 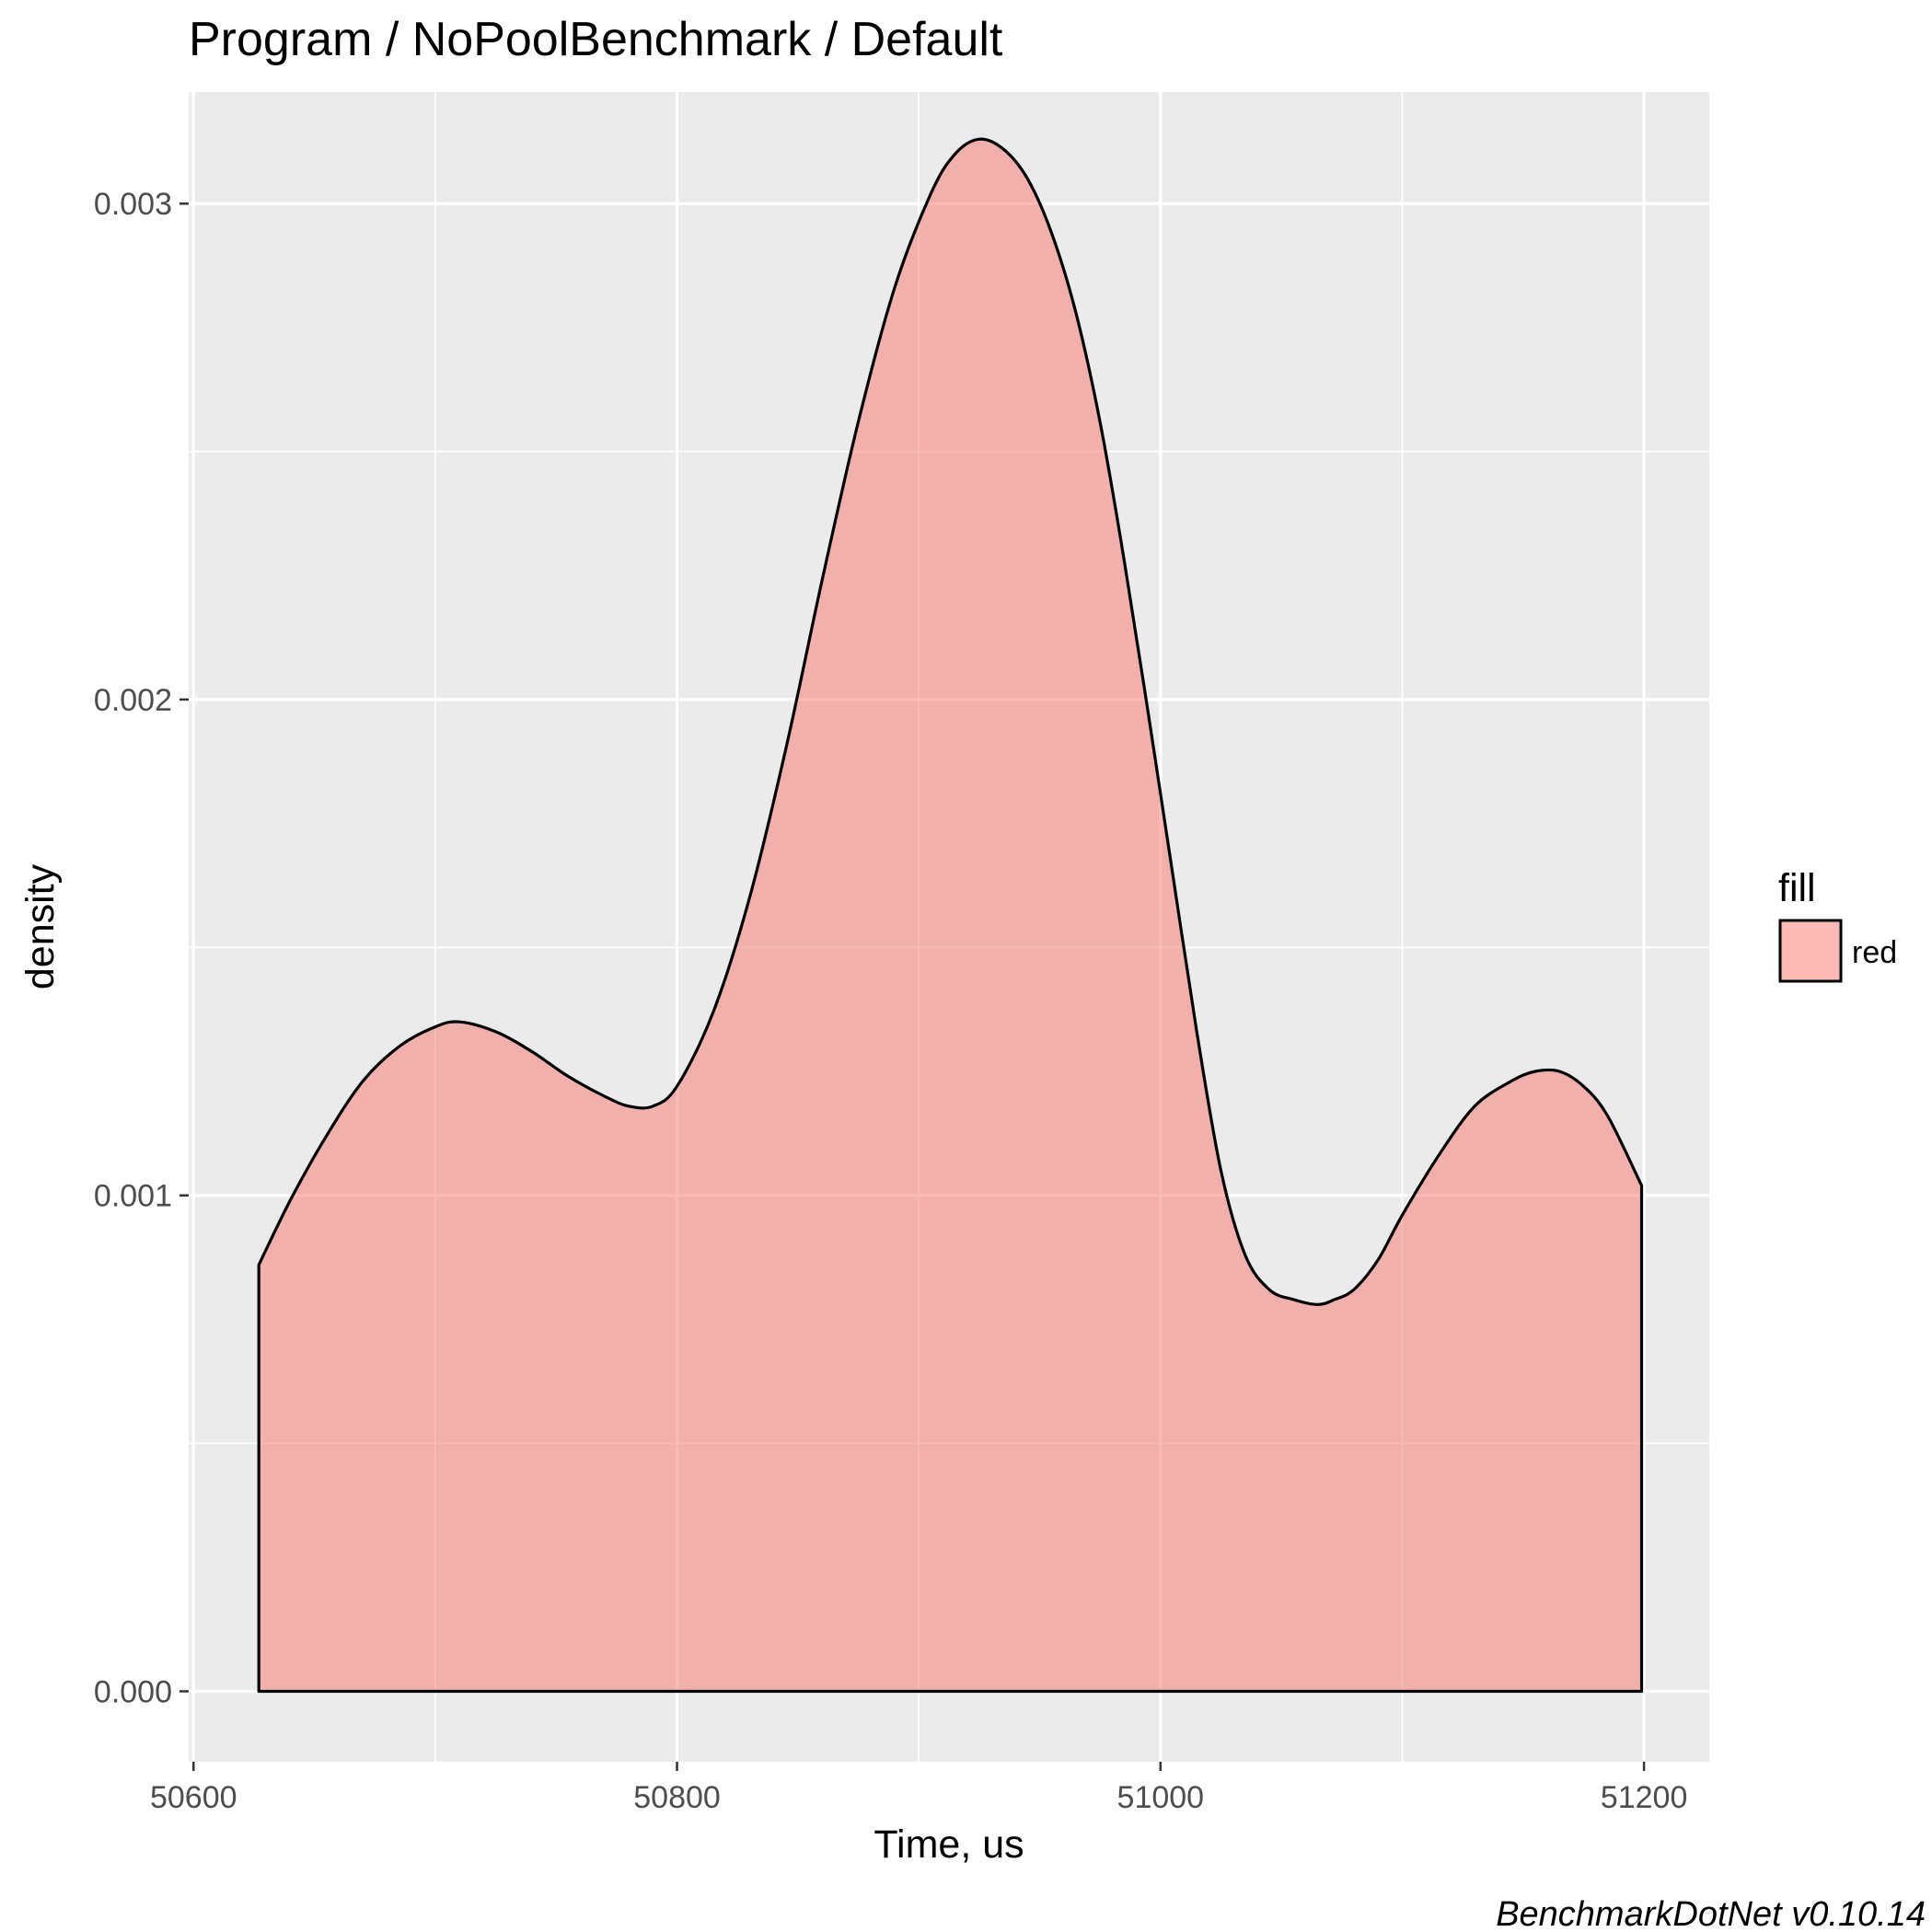 I want to click on y-tick-label: 0.003, so click(x=133, y=204).